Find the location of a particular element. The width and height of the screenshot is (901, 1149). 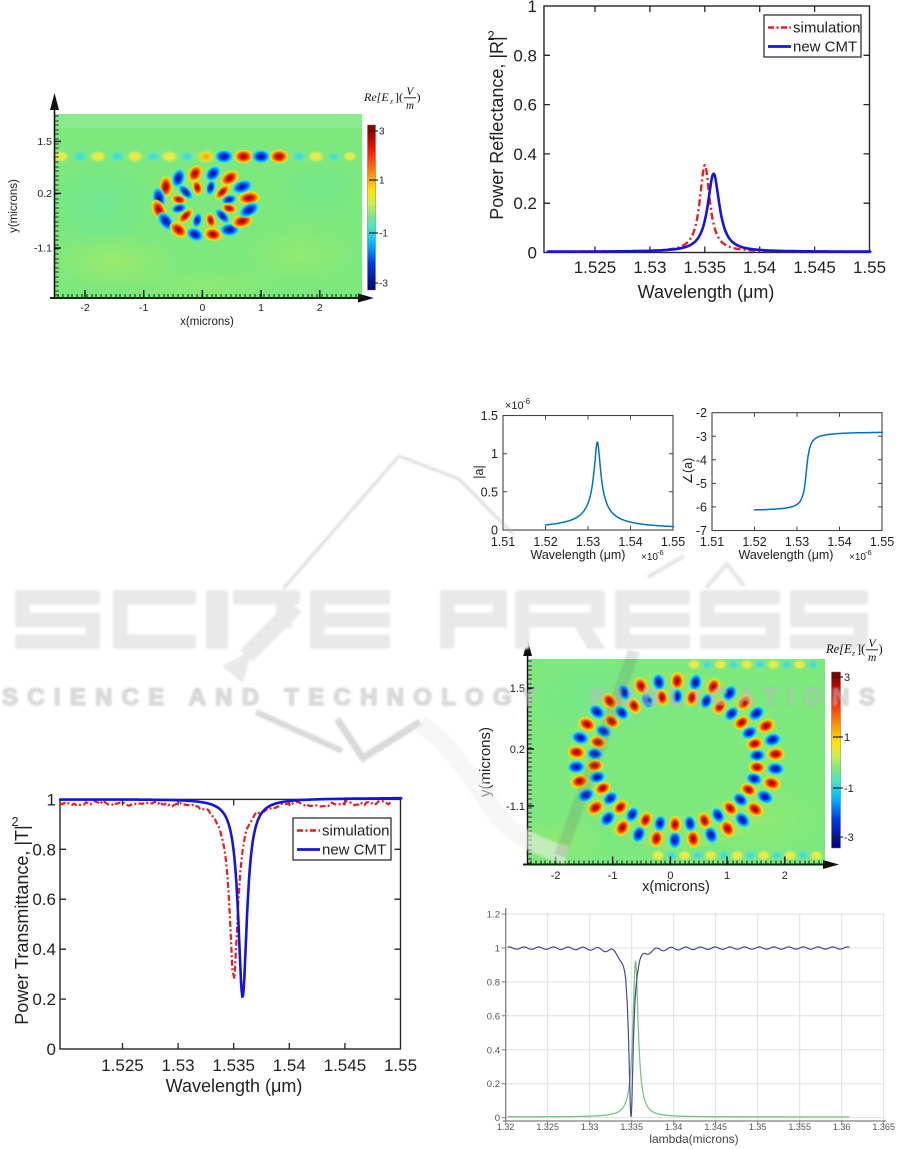

svg-text: 1.355 is located at coordinates (799, 1127).